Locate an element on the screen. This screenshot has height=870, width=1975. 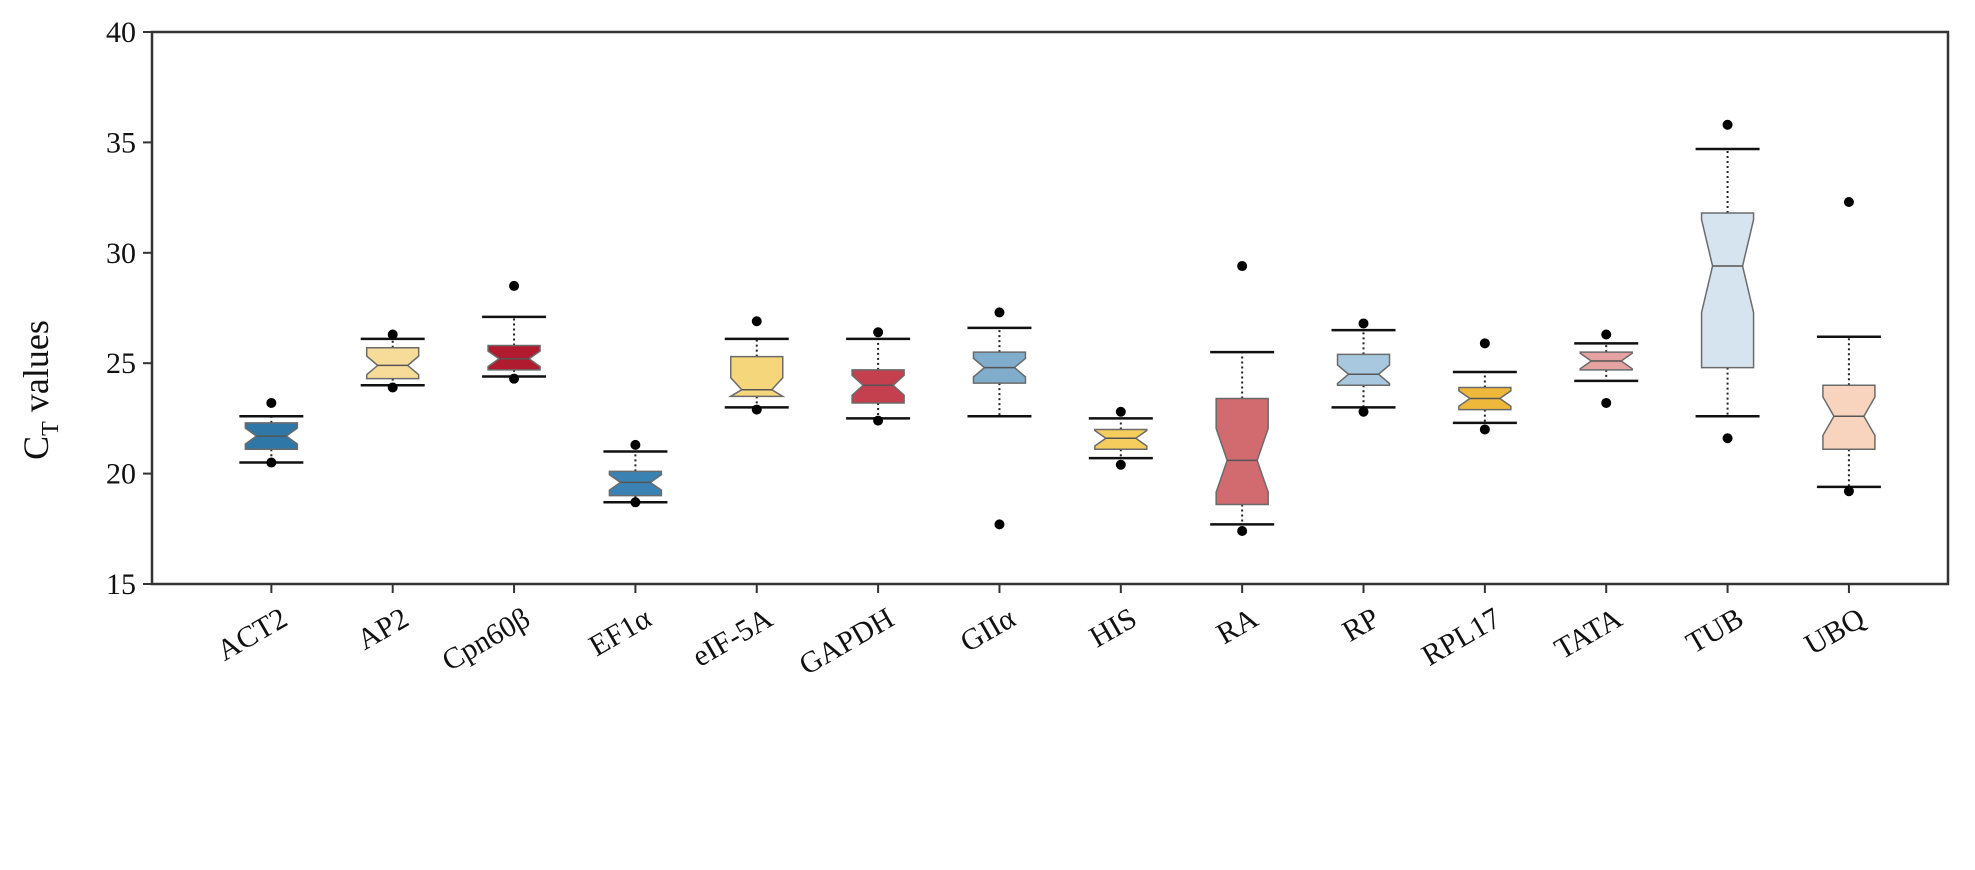
x-tick-label: eIF-5A is located at coordinates (733, 637).